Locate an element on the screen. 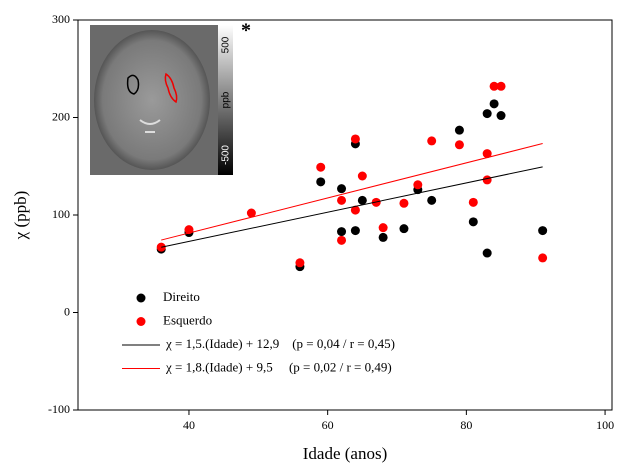 The height and width of the screenshot is (466, 623). inset-image: 500 ppb -500 * is located at coordinates (170, 97).